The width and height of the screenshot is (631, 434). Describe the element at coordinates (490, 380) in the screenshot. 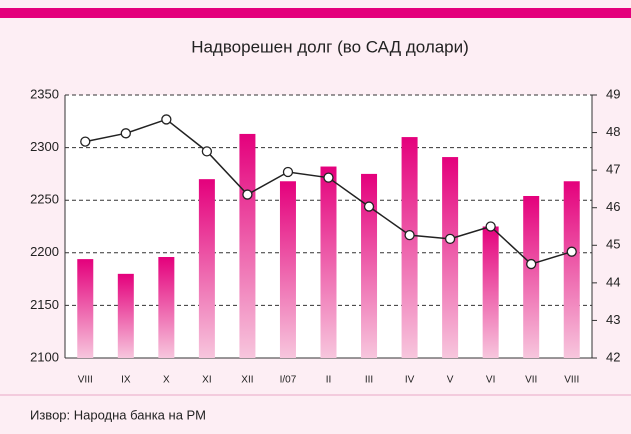

I see `x-tick-label: VI` at that location.